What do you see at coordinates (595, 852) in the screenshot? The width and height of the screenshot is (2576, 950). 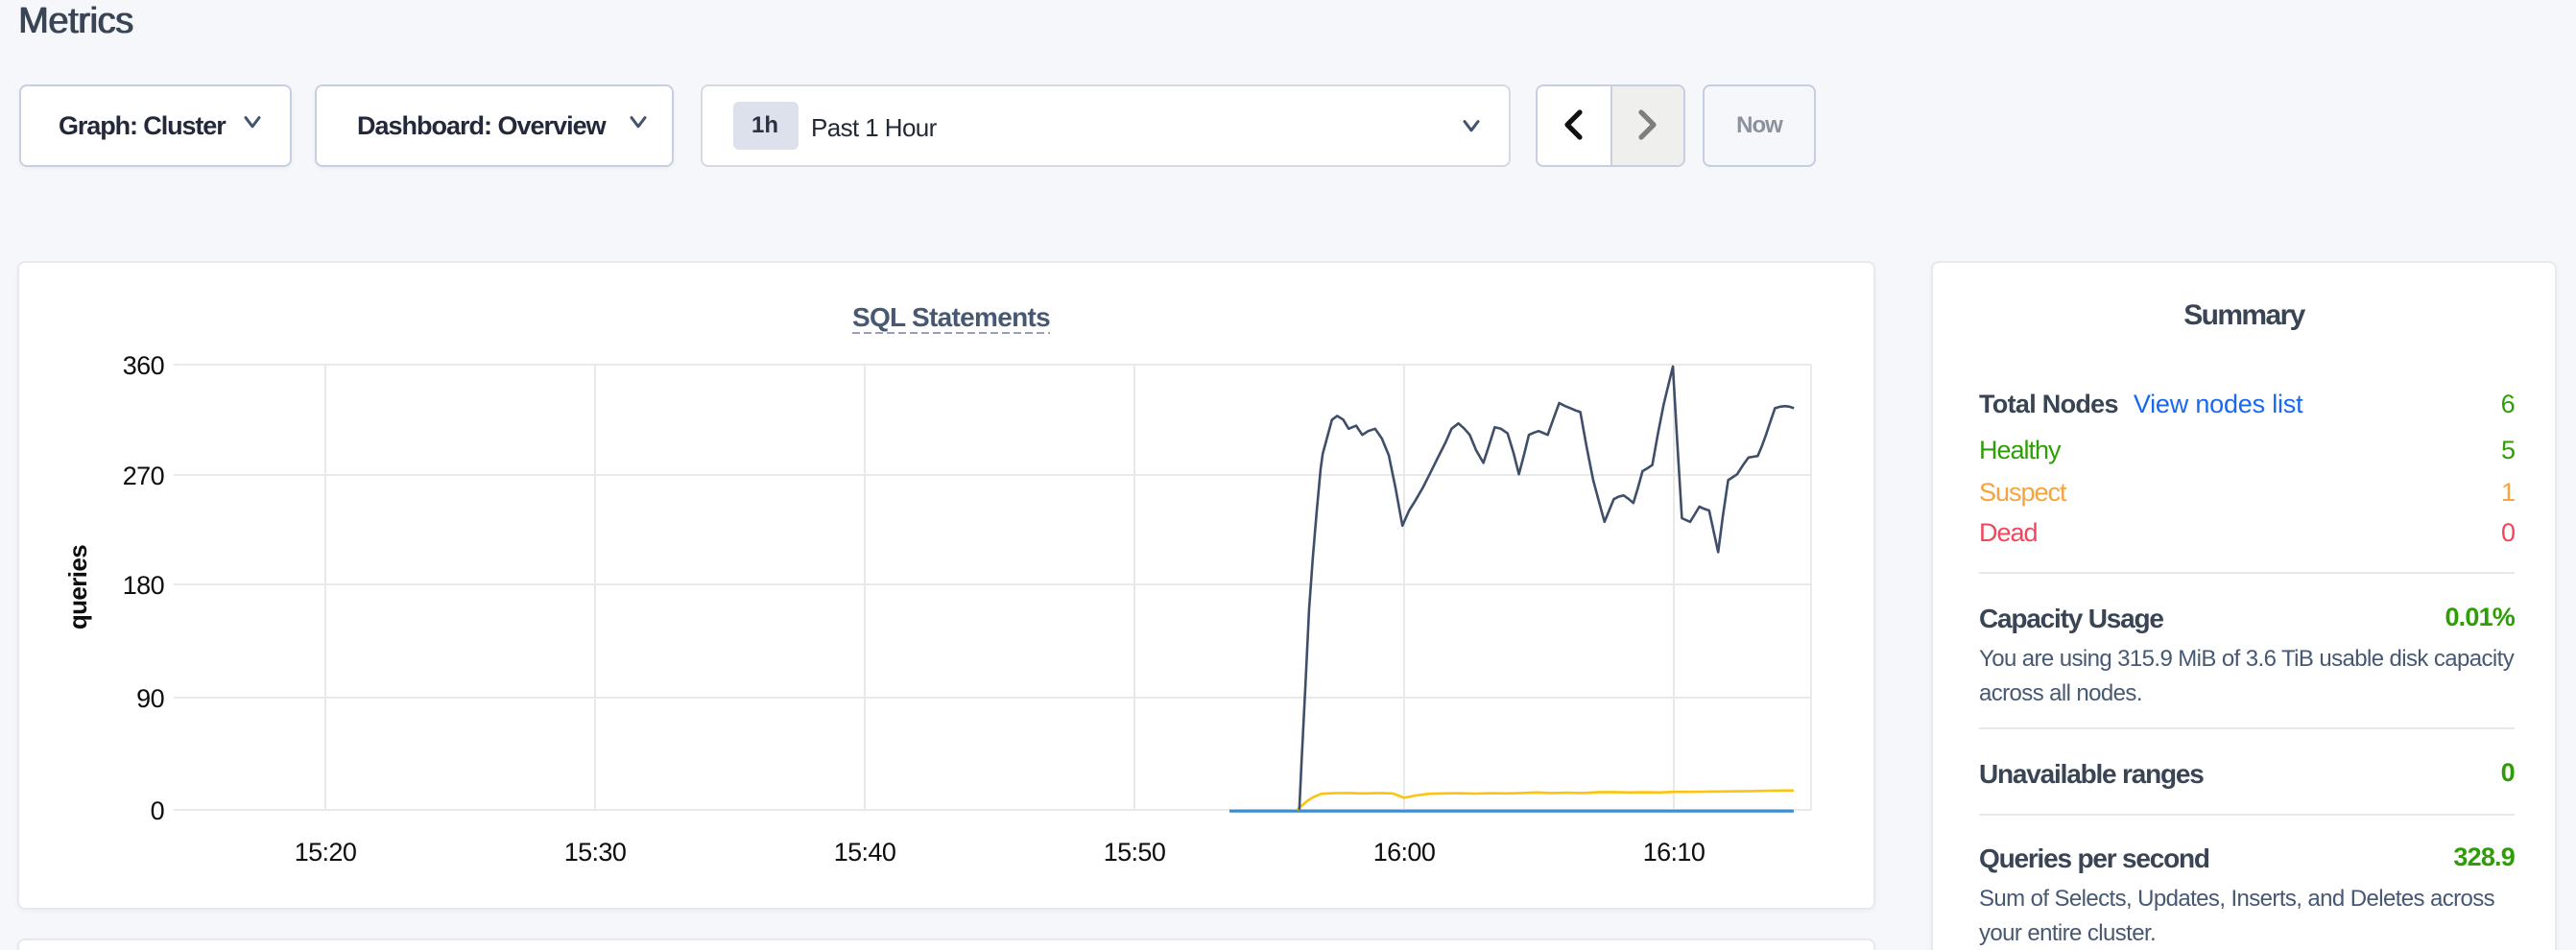 I see `svg-text: 15:30` at bounding box center [595, 852].